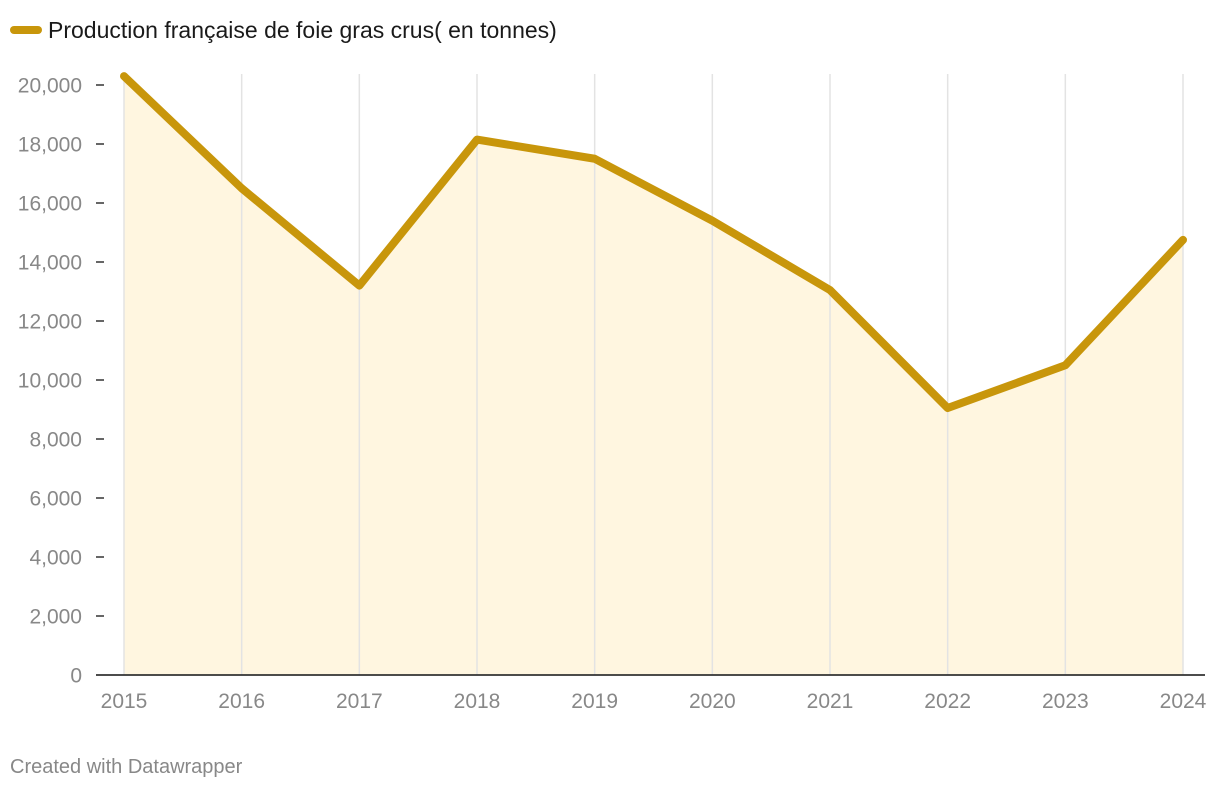 This screenshot has width=1220, height=792. I want to click on y-tick-label-4000: 4,000, so click(55, 558).